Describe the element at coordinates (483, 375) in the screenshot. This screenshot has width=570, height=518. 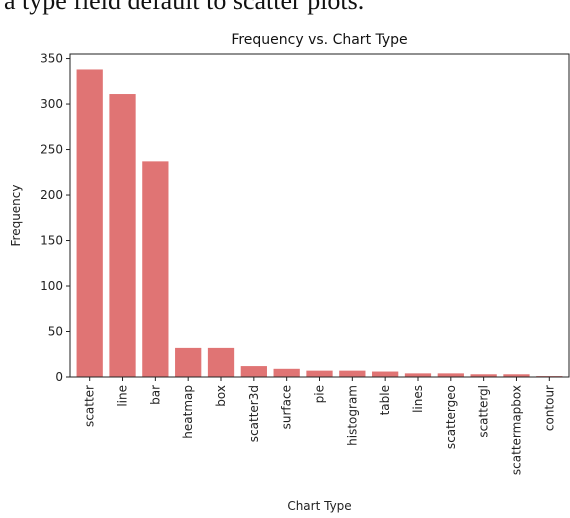
I see `bar-scattergl` at that location.